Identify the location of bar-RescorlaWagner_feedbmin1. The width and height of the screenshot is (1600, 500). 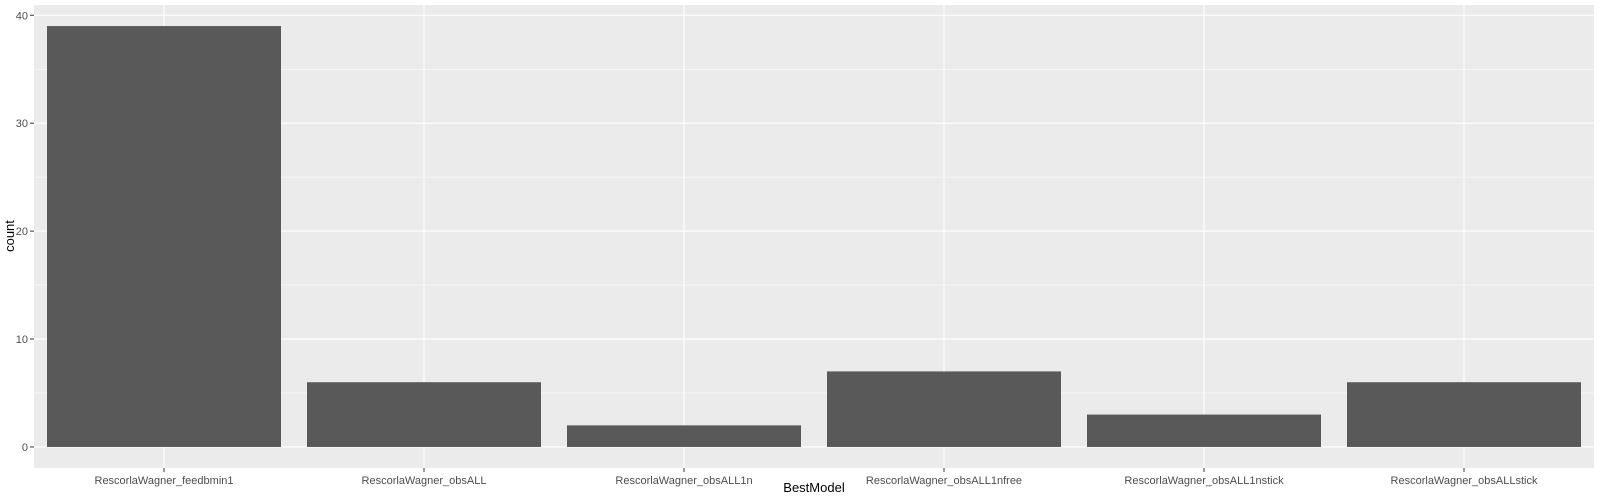
(164, 236).